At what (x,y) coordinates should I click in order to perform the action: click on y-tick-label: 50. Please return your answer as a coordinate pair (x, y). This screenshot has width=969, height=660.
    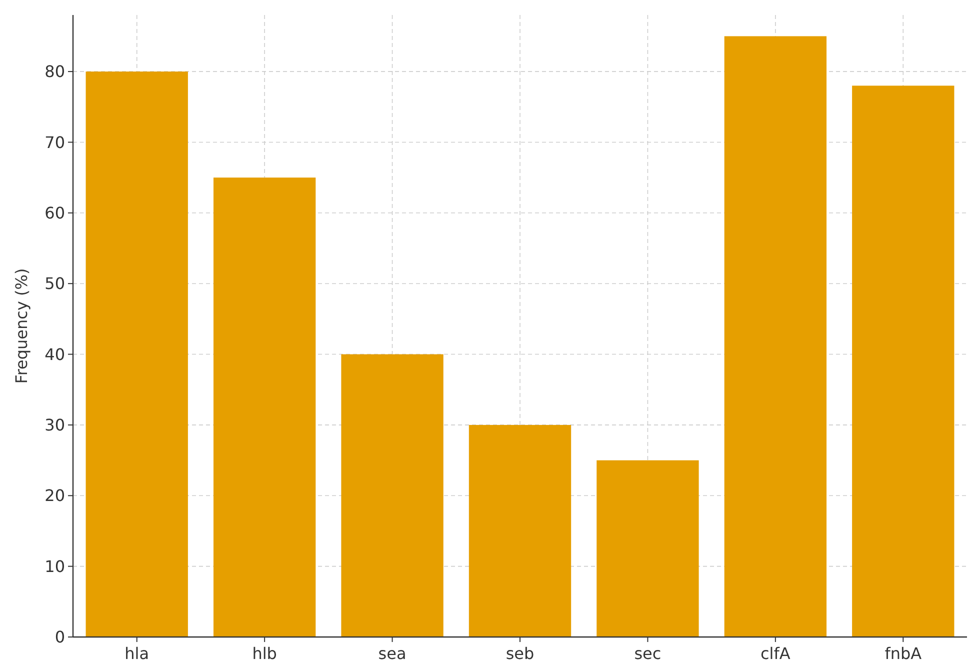
    Looking at the image, I should click on (54, 284).